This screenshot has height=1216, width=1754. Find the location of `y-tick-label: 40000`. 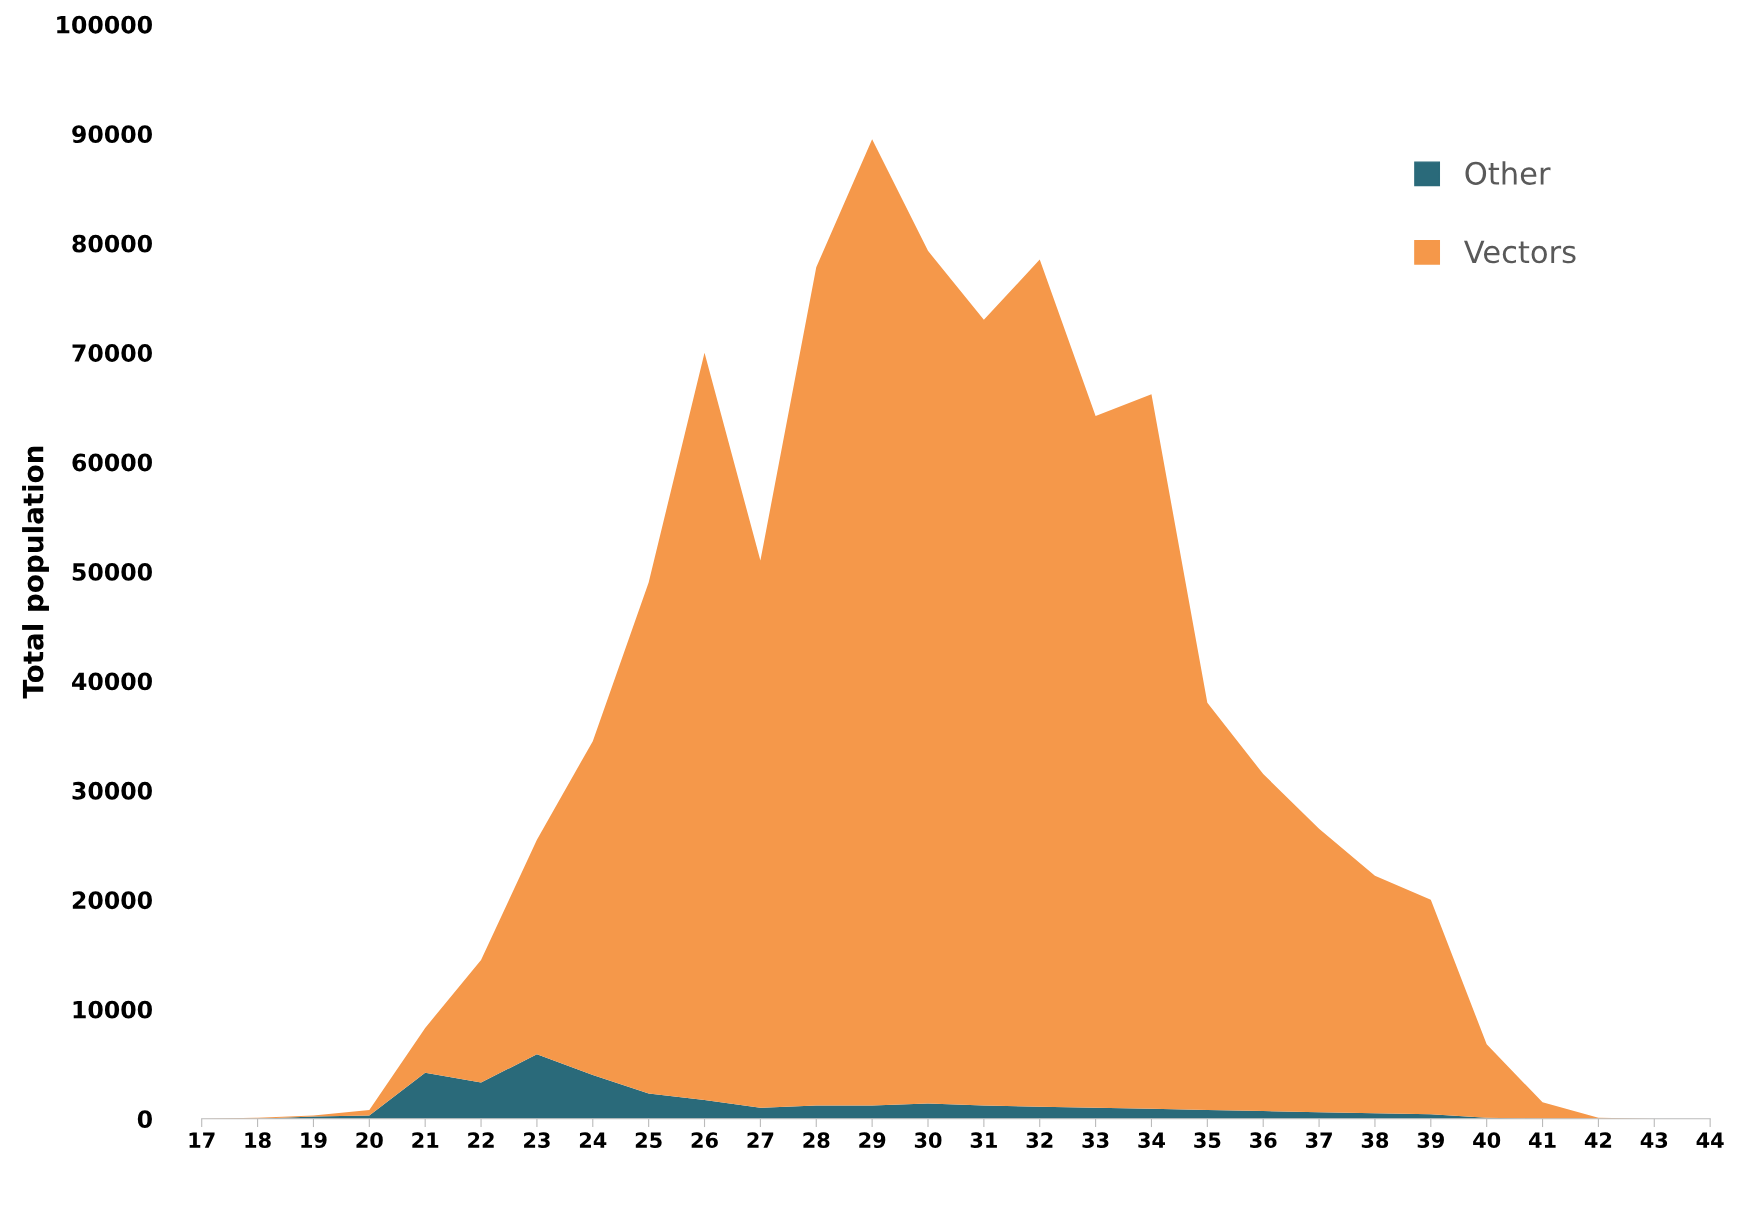

y-tick-label: 40000 is located at coordinates (112, 681).